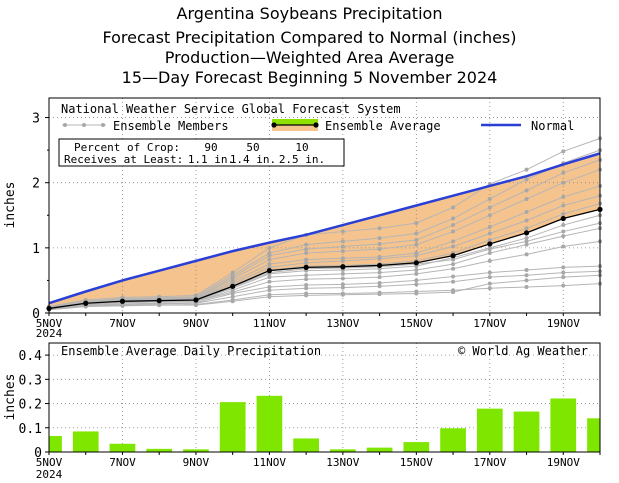 This screenshot has height=483, width=619. I want to click on top-x-tick-label: 15NOV, so click(416, 323).